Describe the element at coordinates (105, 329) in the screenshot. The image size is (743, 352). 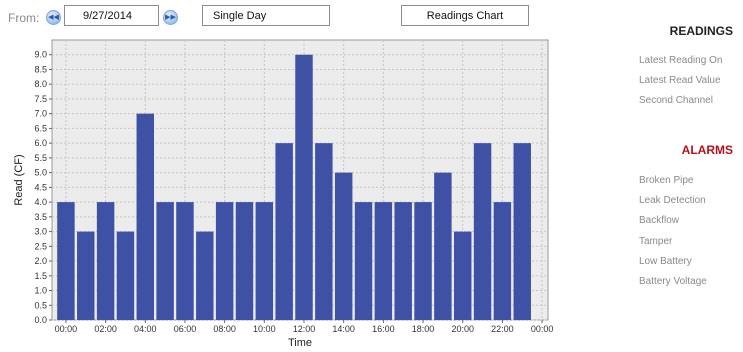
I see `x-tick-label: 02:00` at that location.